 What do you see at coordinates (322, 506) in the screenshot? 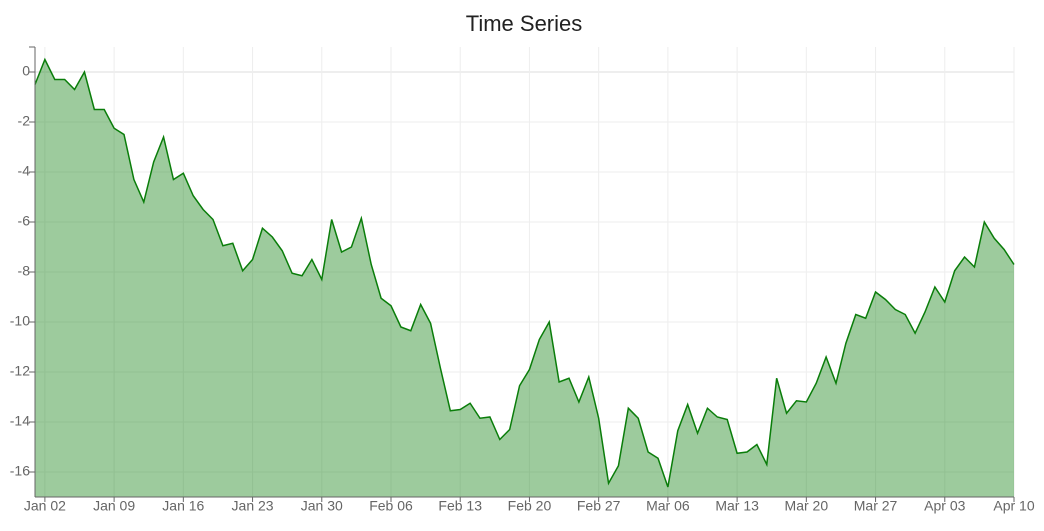
I see `x-tick-label: Jan 30` at bounding box center [322, 506].